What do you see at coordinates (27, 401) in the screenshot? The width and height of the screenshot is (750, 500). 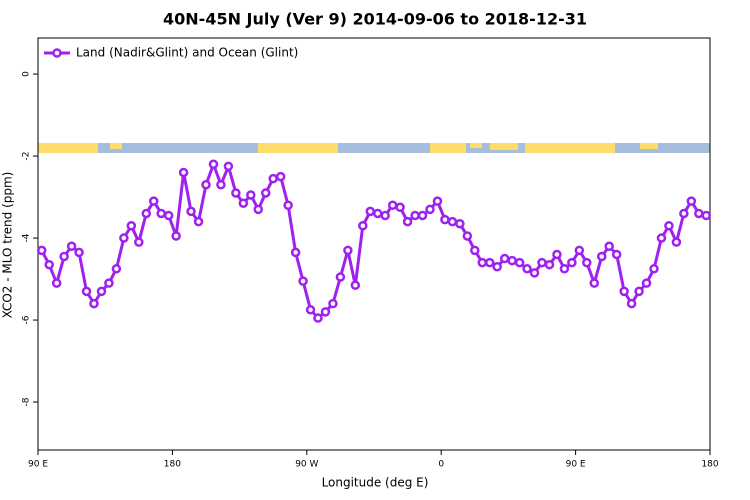 I see `y-tick-label: -8` at bounding box center [27, 401].